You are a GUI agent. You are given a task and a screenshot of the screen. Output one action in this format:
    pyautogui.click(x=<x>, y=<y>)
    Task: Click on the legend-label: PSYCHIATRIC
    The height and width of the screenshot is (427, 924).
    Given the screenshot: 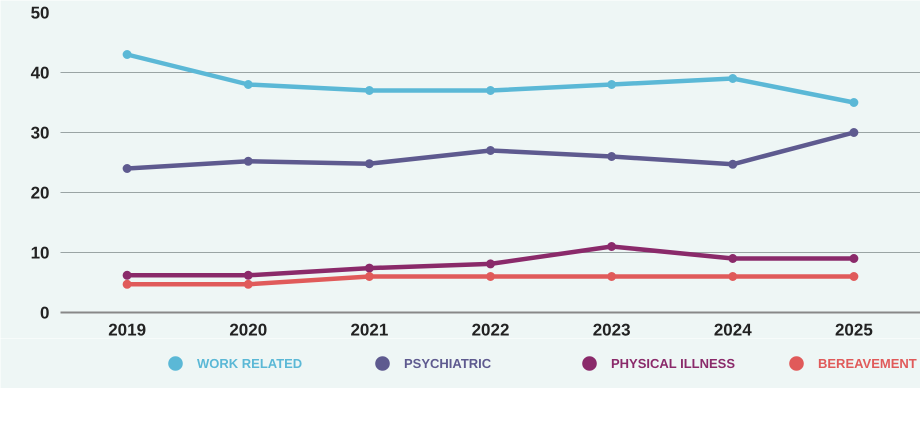 What is the action you would take?
    pyautogui.click(x=448, y=363)
    